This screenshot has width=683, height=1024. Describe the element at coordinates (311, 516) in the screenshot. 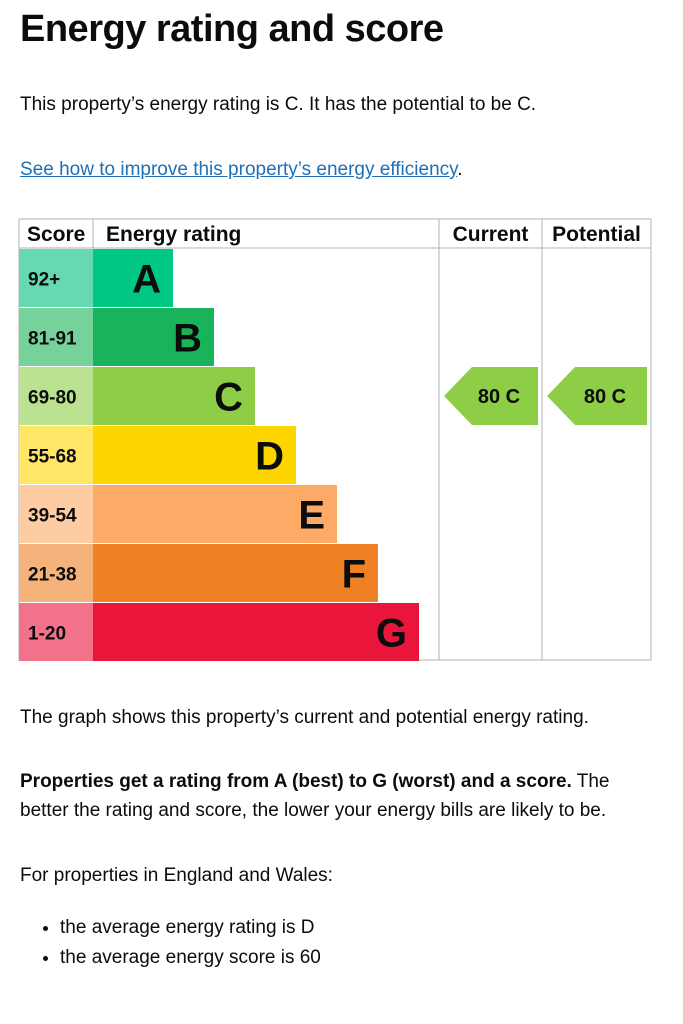

I see `band-letter-e: E` at that location.